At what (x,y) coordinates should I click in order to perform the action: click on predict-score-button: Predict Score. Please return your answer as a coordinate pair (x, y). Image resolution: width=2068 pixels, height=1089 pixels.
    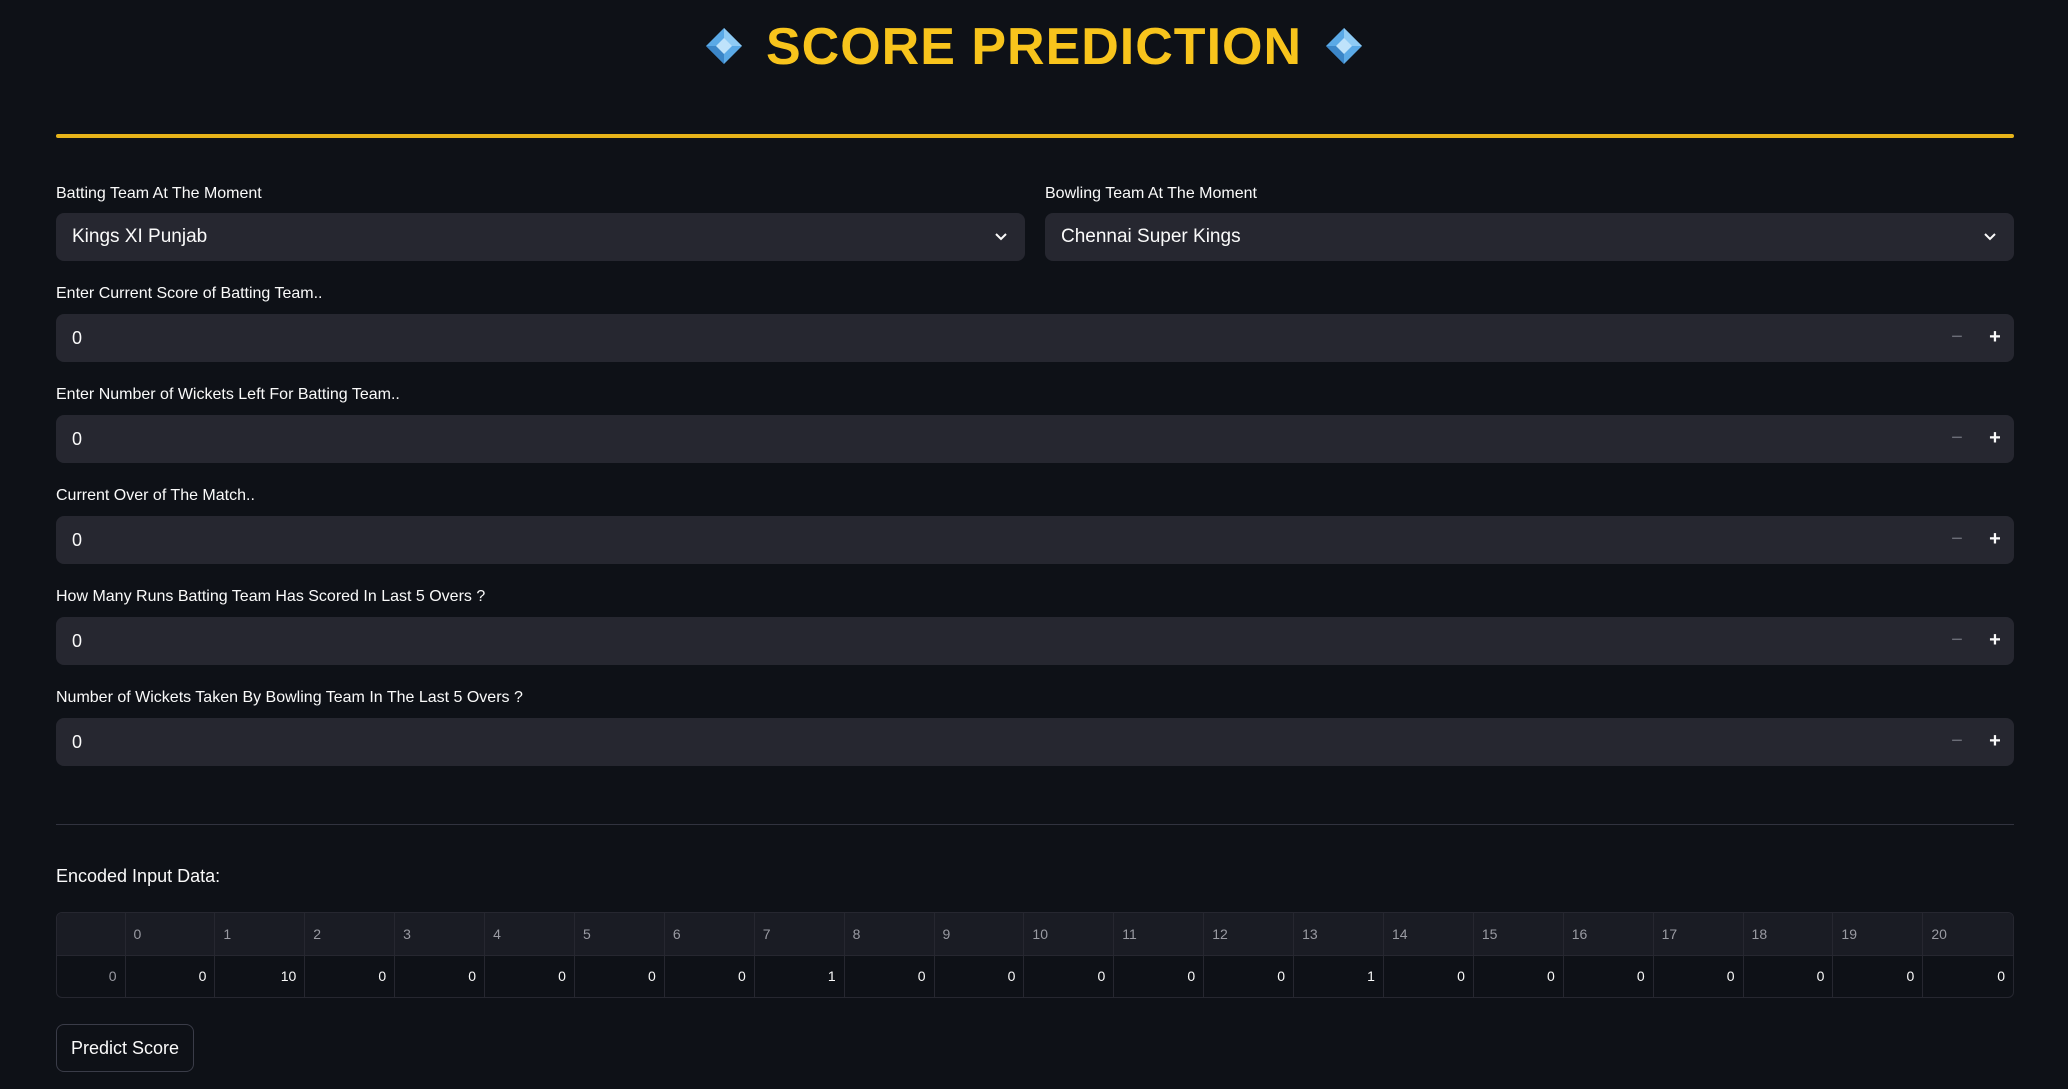
    Looking at the image, I should click on (125, 1048).